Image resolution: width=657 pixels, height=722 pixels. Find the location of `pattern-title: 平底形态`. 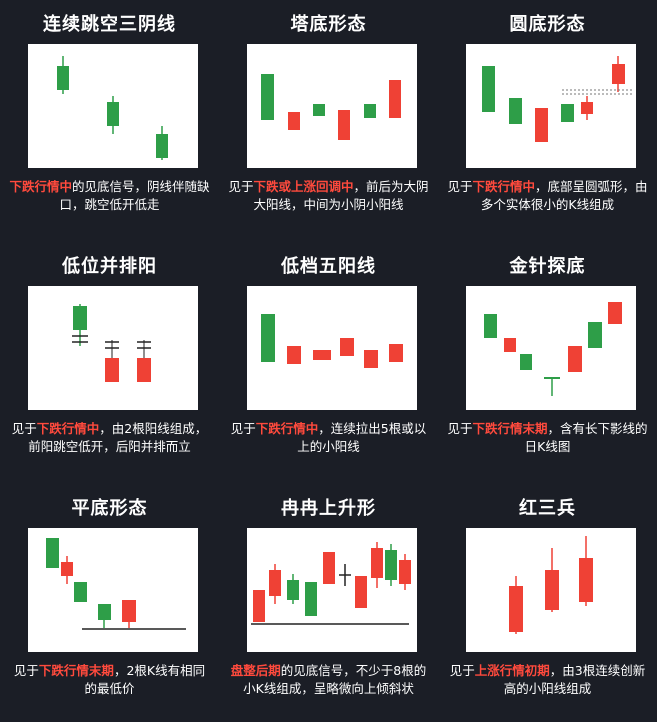

pattern-title: 平底形态 is located at coordinates (109, 508).